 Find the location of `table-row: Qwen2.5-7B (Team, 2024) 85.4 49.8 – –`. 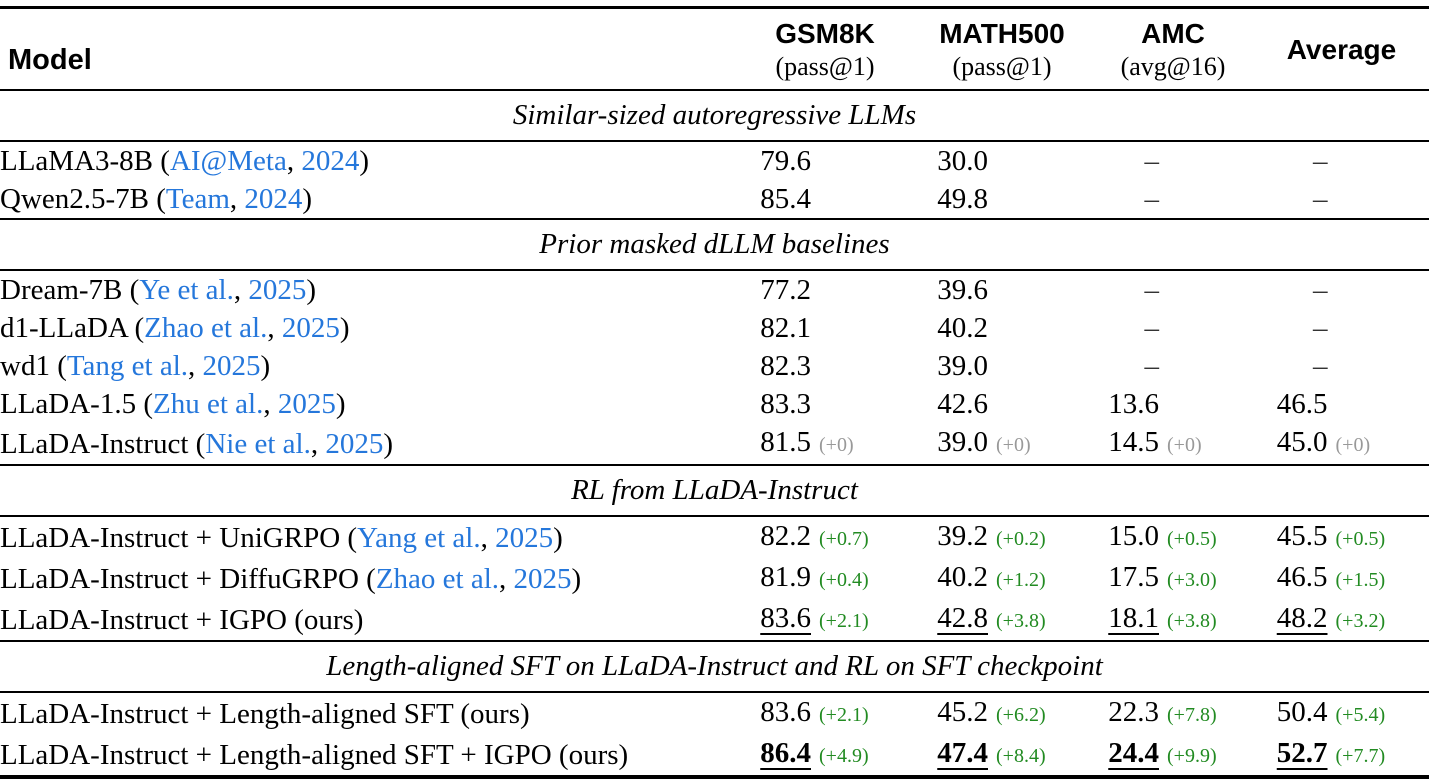

table-row: Qwen2.5-7B (Team, 2024) 85.4 49.8 – – is located at coordinates (714, 199).